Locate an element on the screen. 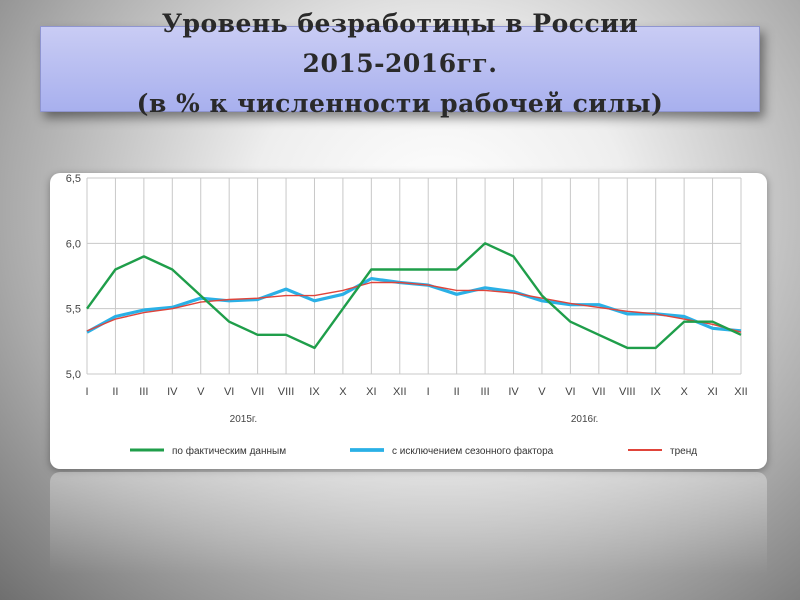 The height and width of the screenshot is (600, 800). year-label: 2016г. is located at coordinates (584, 419).